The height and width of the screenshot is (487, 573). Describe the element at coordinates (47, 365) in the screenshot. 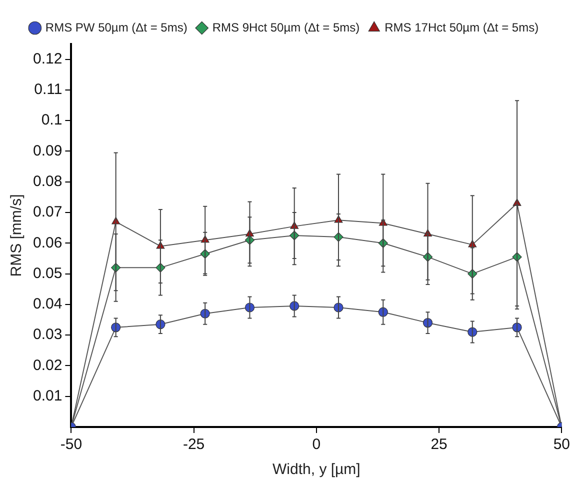

I see `y-tick-label: 0.02` at that location.